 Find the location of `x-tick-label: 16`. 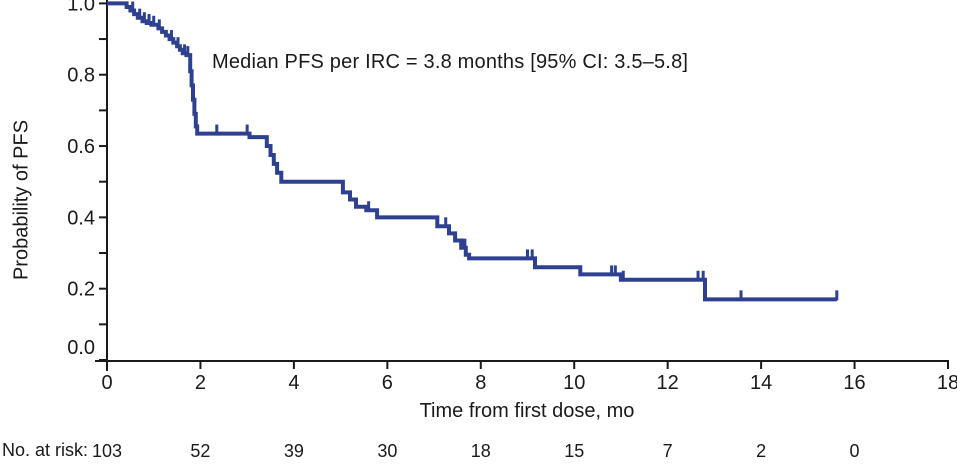

x-tick-label: 16 is located at coordinates (854, 383).